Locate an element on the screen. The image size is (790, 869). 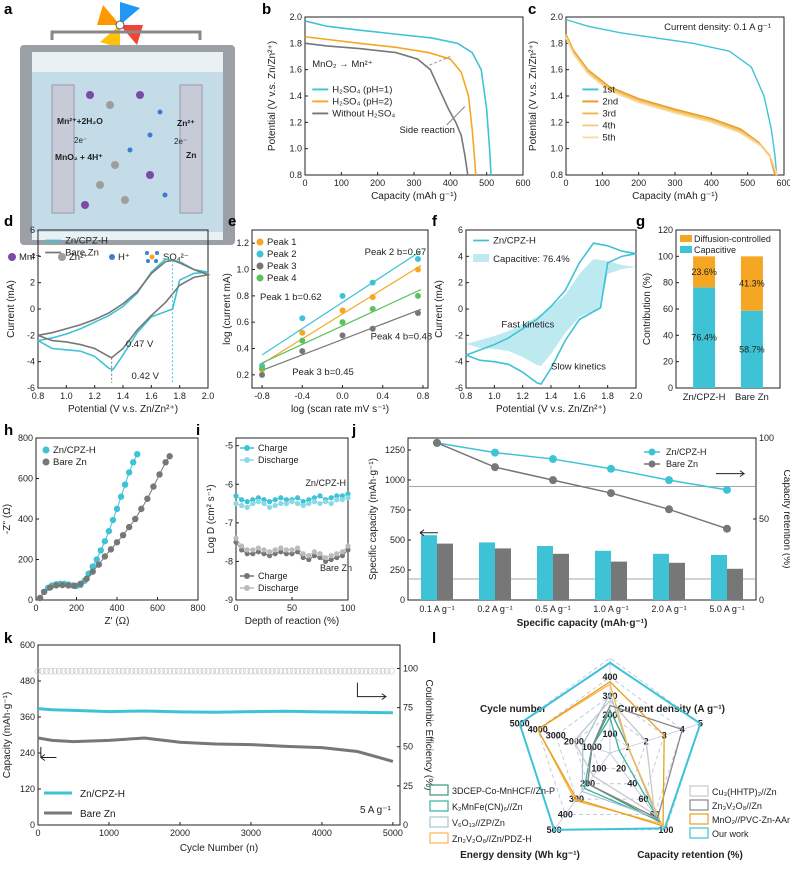
h-y-axis-label: -Z'' (Ω) is located at coordinates (7, 519).